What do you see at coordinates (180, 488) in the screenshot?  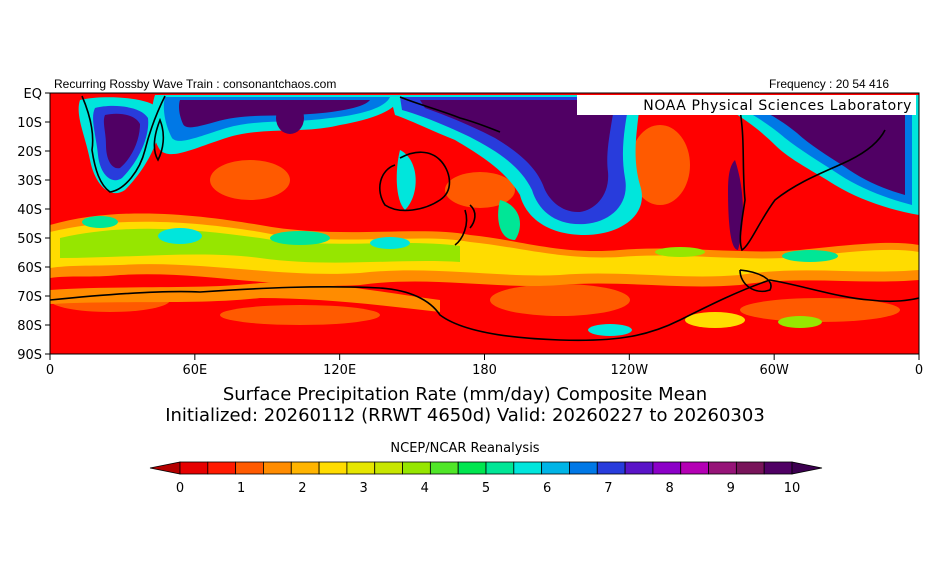 I see `colorbar-label: 0` at bounding box center [180, 488].